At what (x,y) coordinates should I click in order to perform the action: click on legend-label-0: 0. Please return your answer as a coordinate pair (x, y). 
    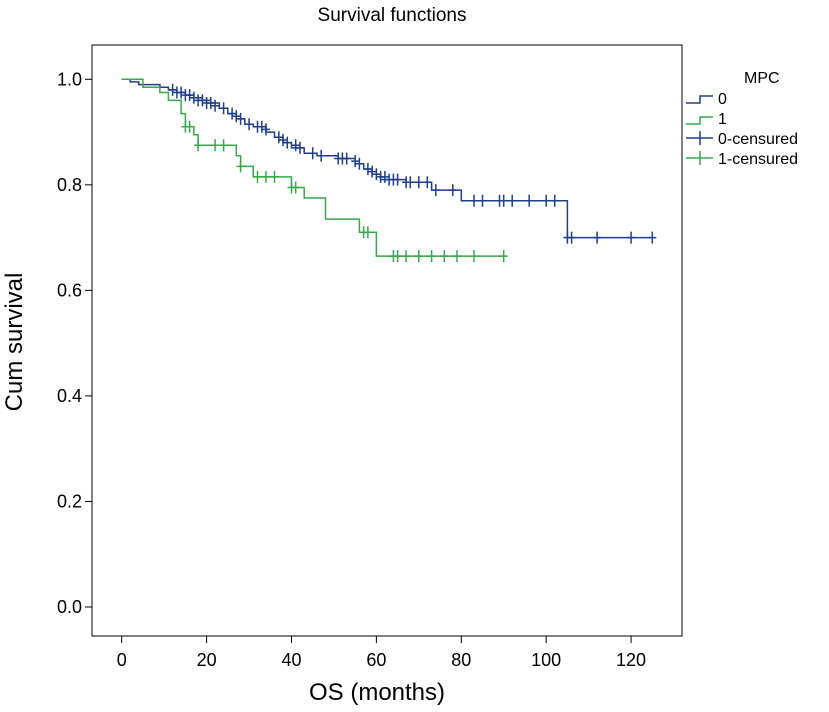
    Looking at the image, I should click on (722, 99).